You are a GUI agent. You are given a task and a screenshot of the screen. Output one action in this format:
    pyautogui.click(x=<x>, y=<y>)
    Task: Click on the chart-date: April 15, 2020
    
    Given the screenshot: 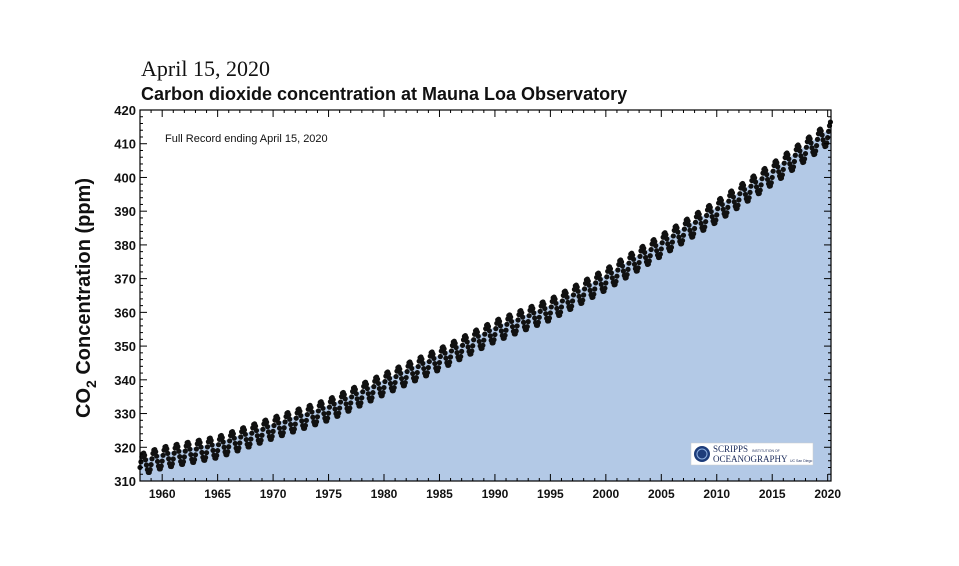 What is the action you would take?
    pyautogui.click(x=205, y=68)
    